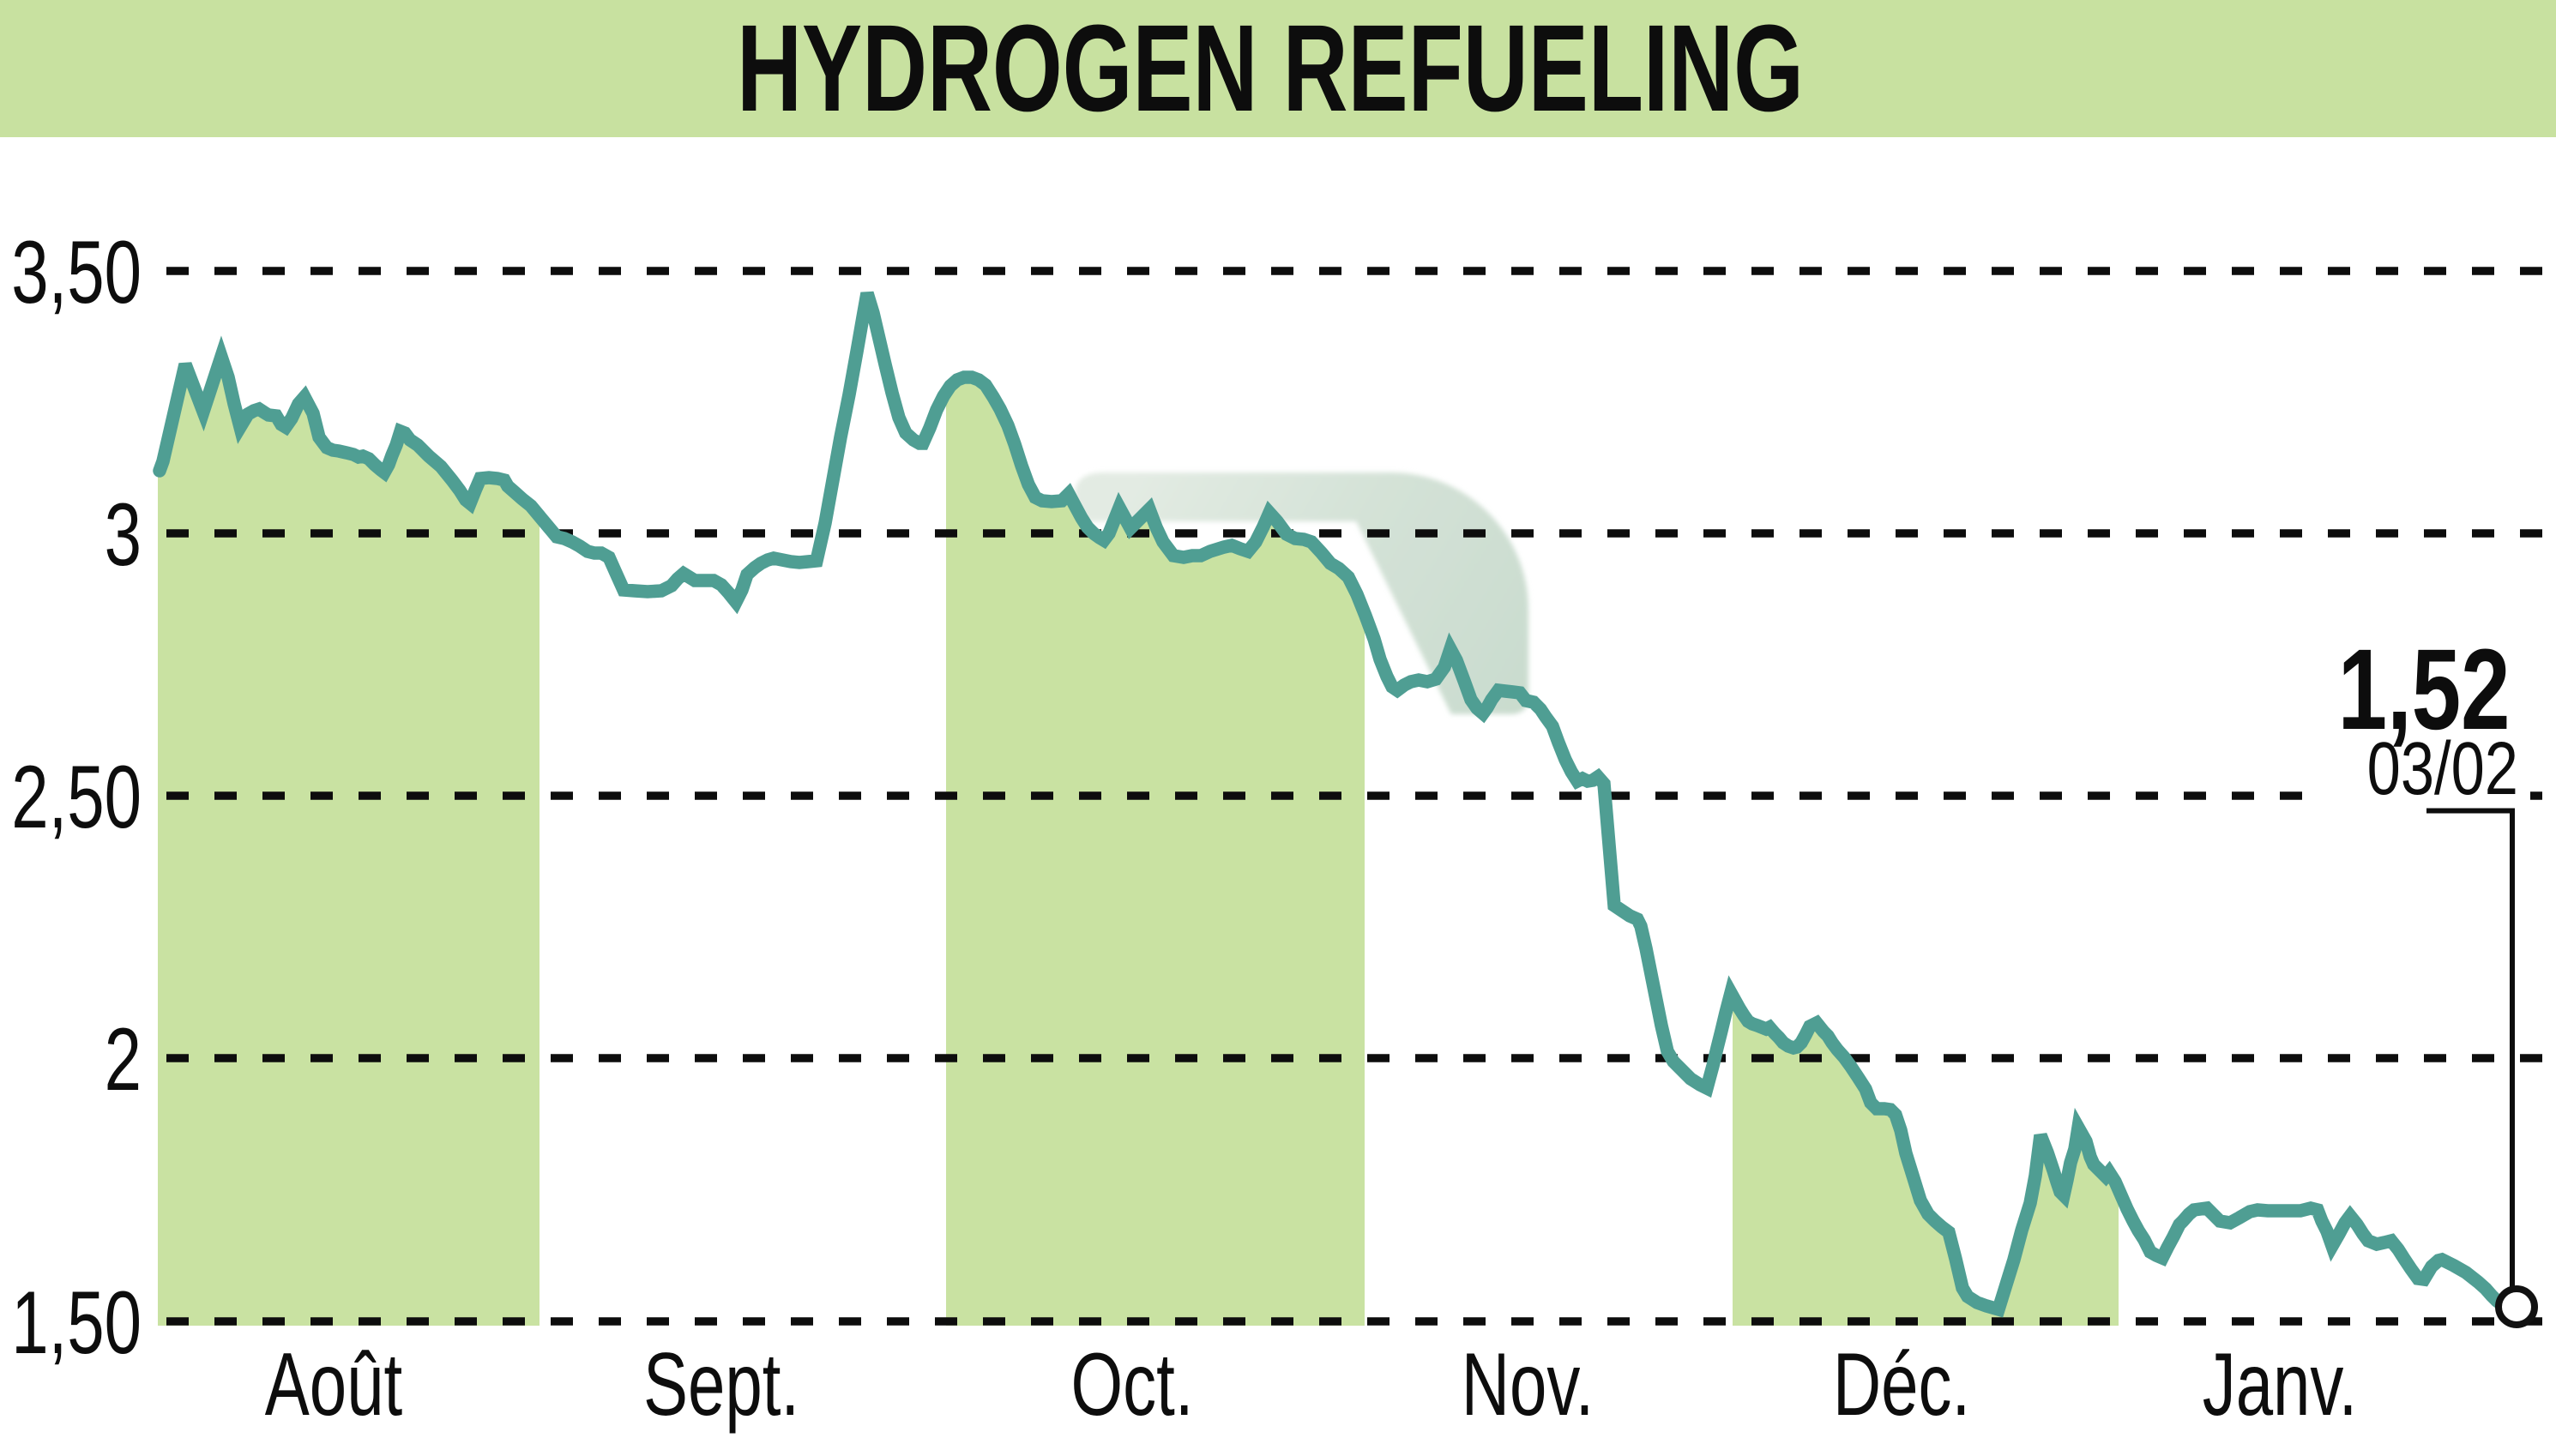 Image resolution: width=2556 pixels, height=1456 pixels. What do you see at coordinates (123, 534) in the screenshot?
I see `svg-text: 3` at bounding box center [123, 534].